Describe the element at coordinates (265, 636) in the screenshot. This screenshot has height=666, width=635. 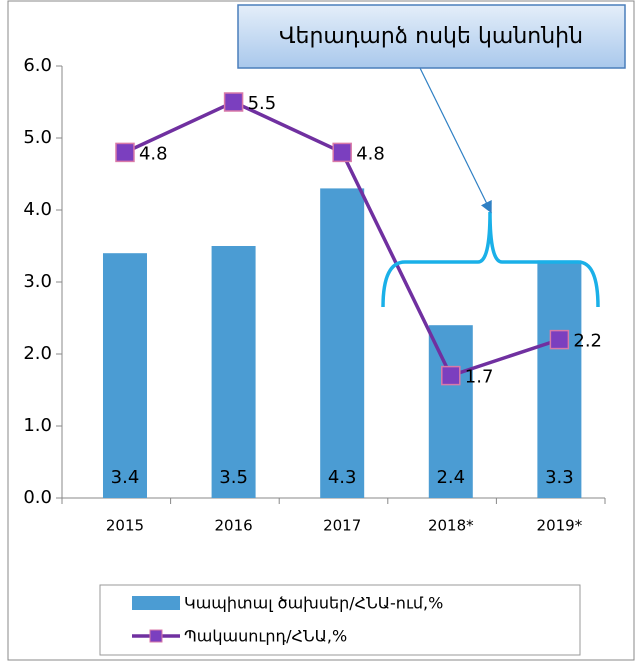
I see `legend-label: Պակասուրդ/ՀՆԱ,%` at that location.